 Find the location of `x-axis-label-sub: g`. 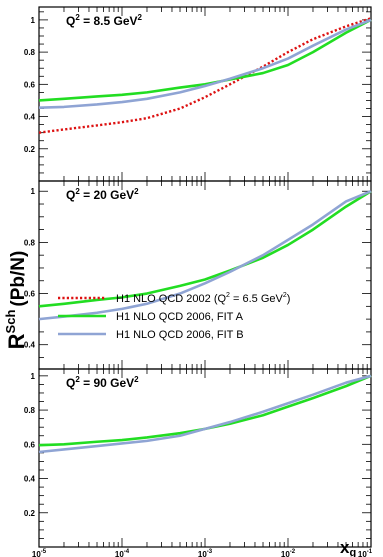

x-axis-label-sub: g is located at coordinates (352, 552).